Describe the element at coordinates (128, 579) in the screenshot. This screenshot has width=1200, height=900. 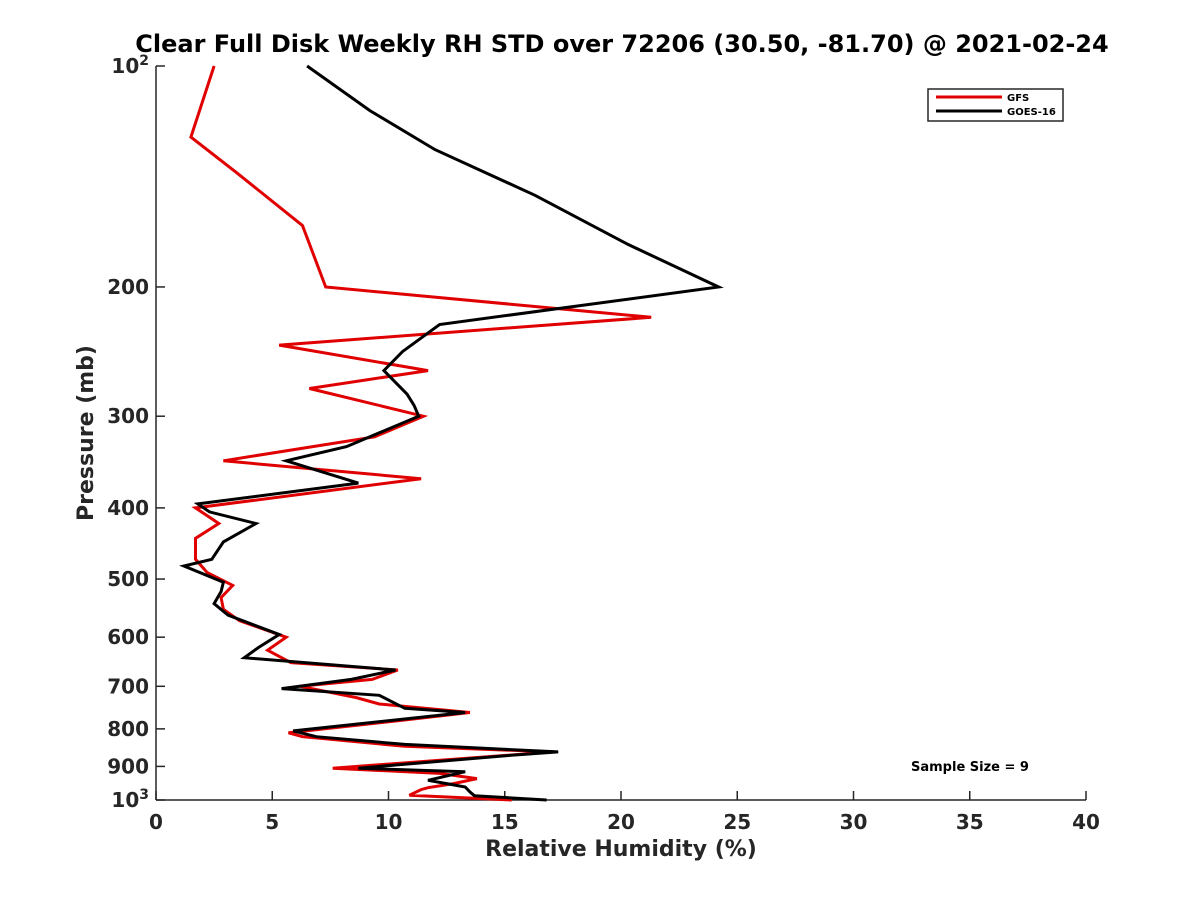
I see `y-tick-label: 500` at that location.